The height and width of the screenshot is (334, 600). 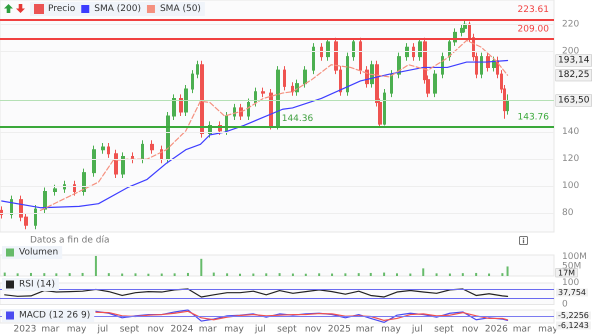 What do you see at coordinates (182, 329) in the screenshot?
I see `x-tick-label: 2024` at bounding box center [182, 329].